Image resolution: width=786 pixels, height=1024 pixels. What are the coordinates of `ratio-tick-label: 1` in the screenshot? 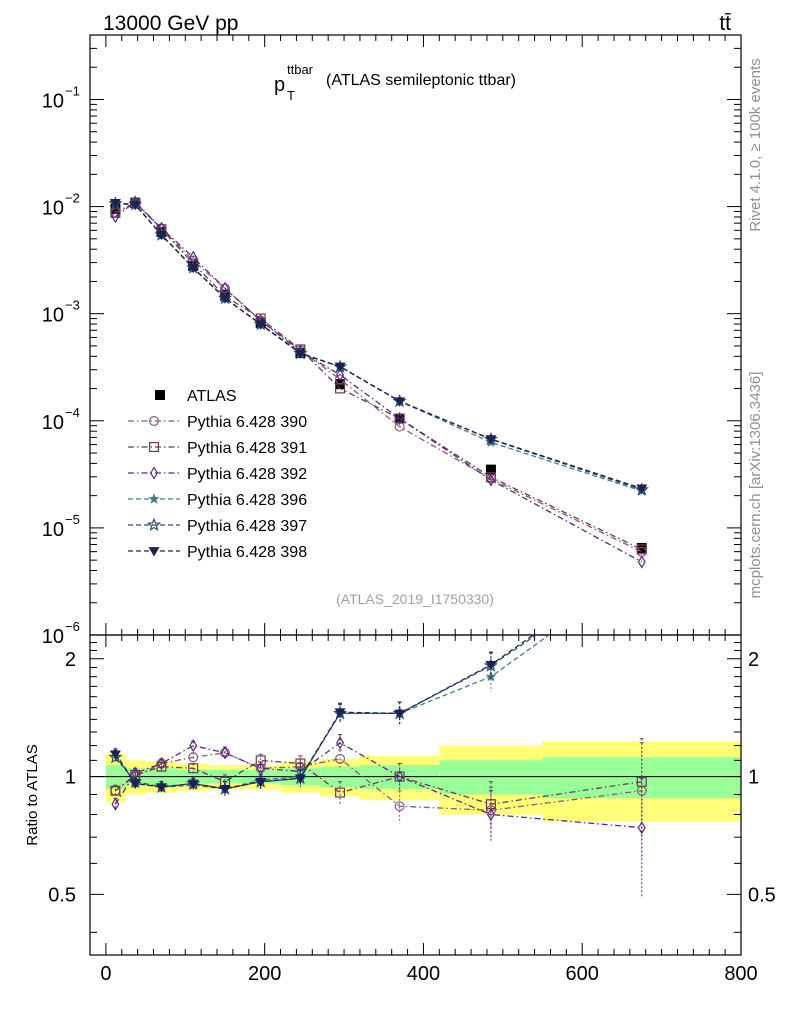 It's located at (70, 778).